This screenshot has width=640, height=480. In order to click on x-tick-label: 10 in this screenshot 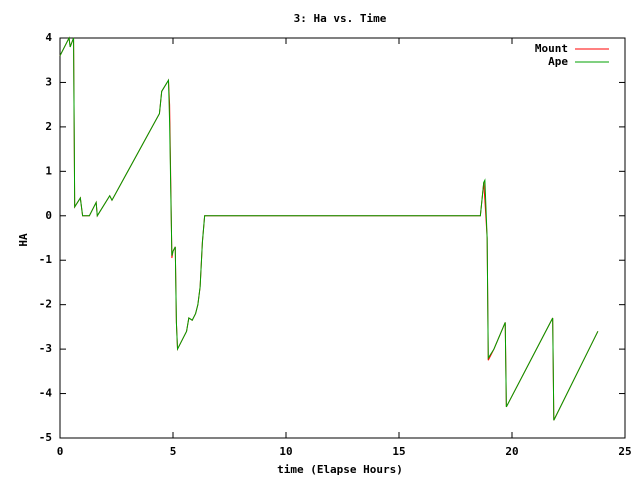, I will do `click(285, 451)`.